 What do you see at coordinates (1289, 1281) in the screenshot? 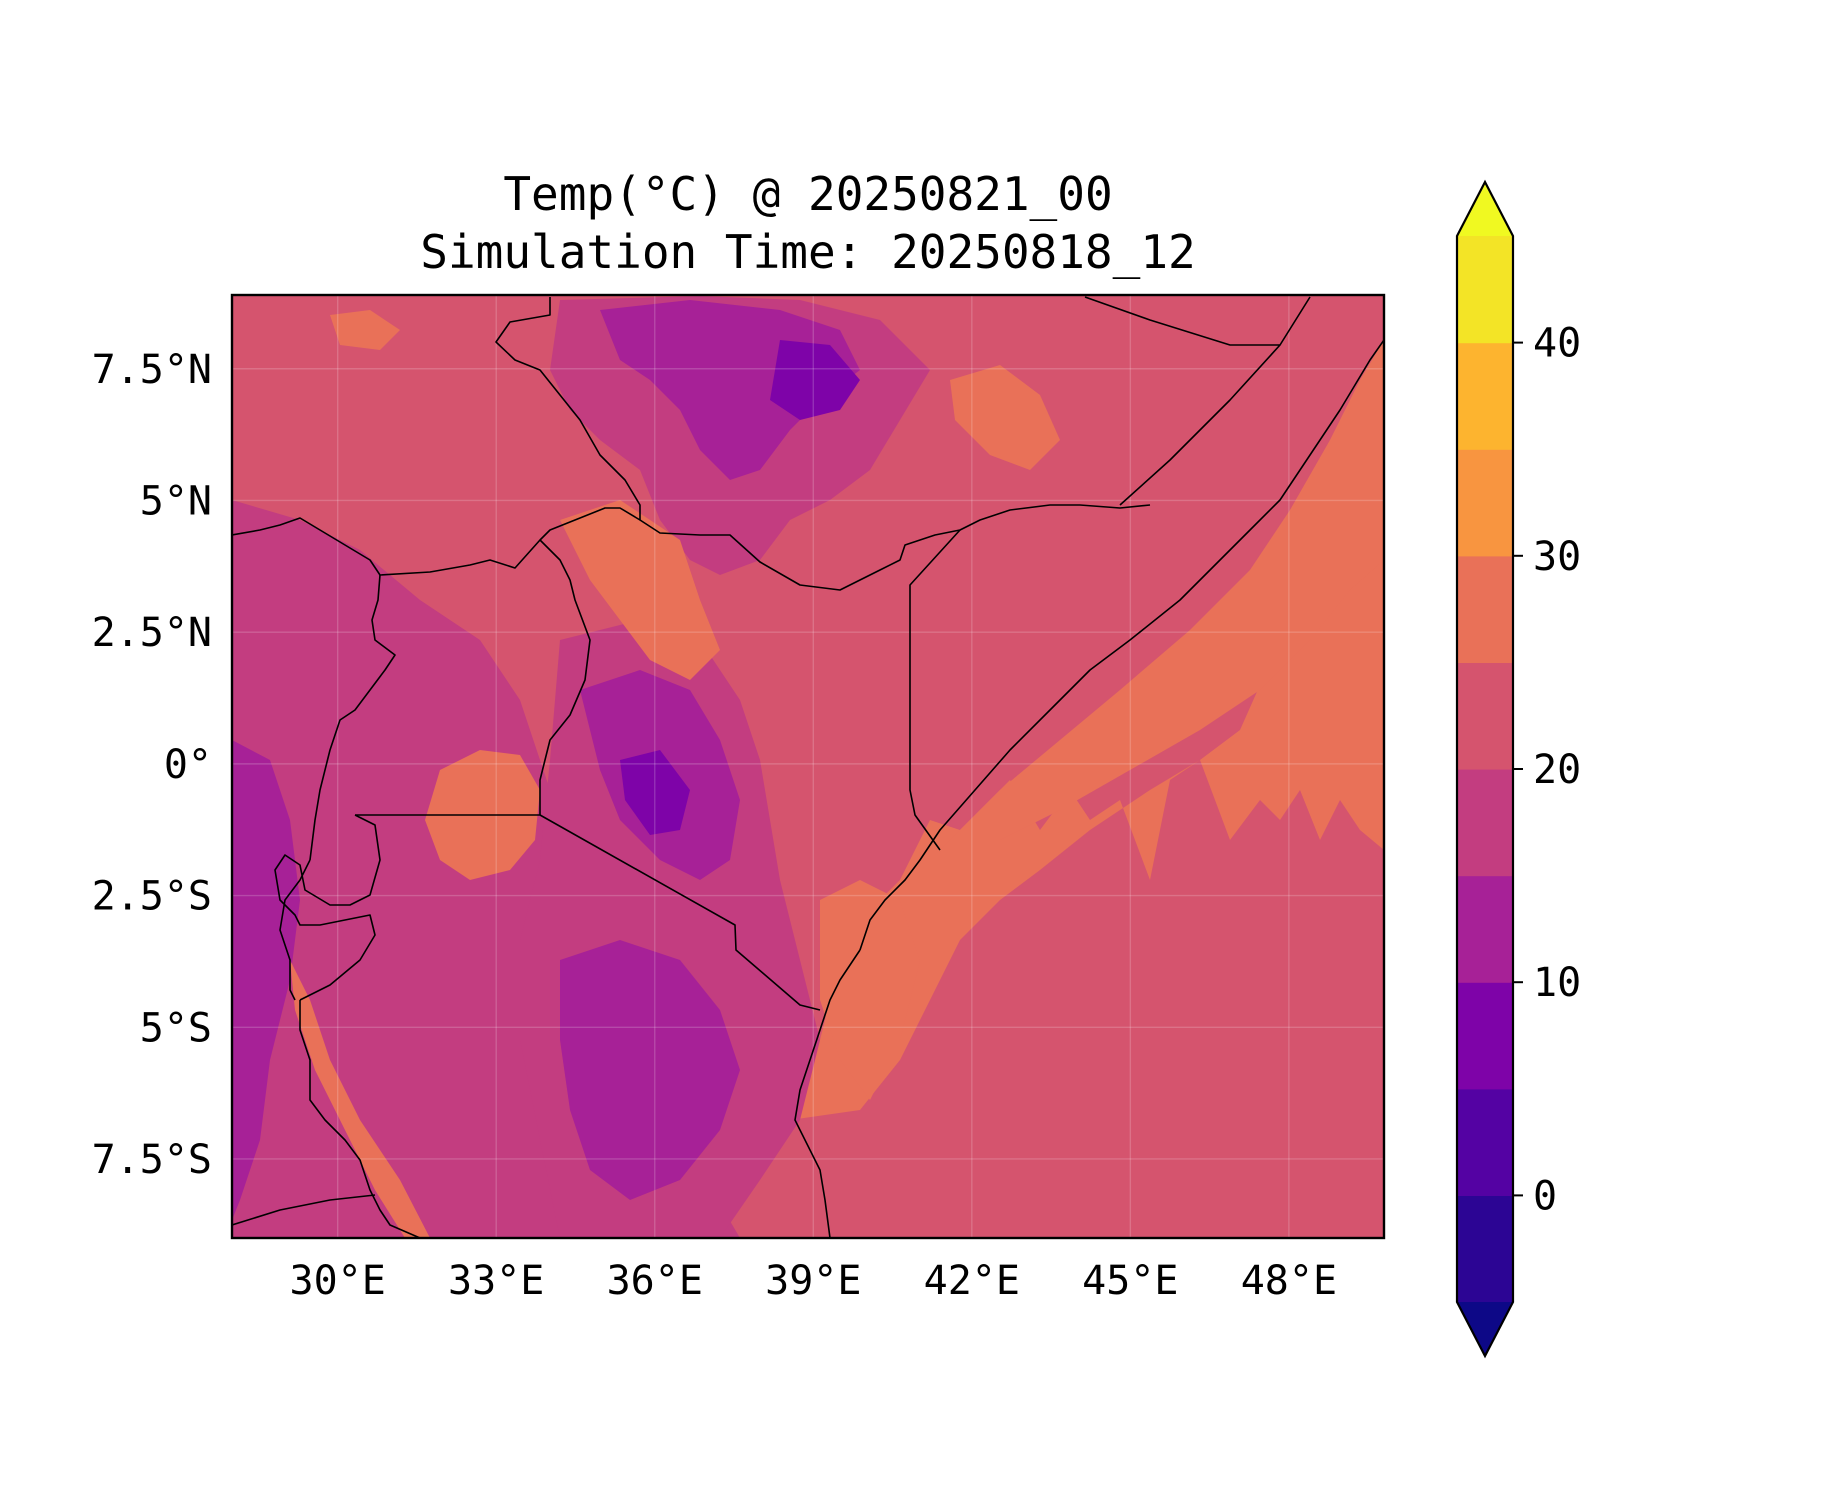
I see `x-tick-label: 48°E` at bounding box center [1289, 1281].